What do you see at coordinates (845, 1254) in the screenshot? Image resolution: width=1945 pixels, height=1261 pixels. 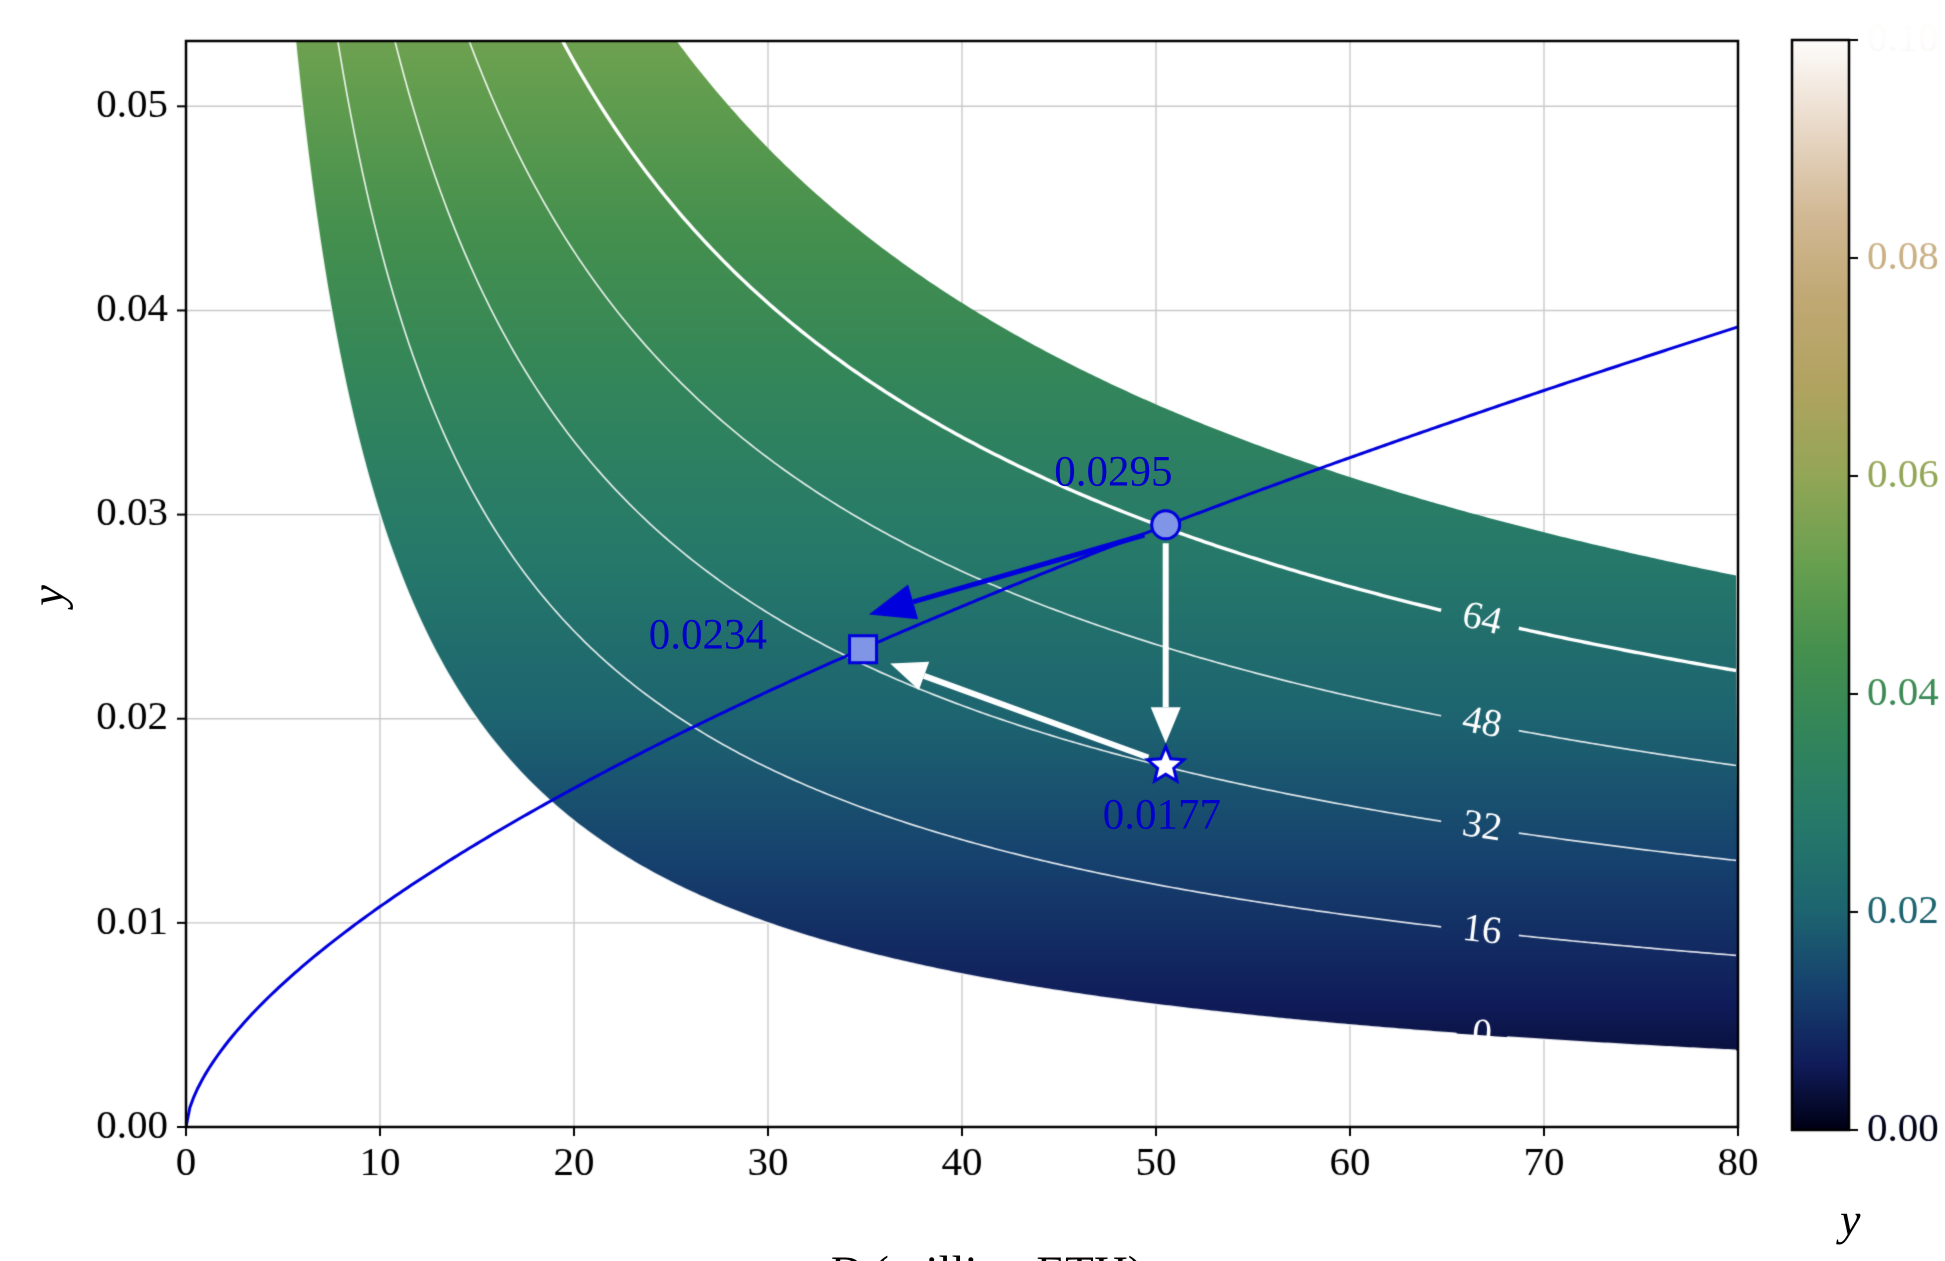 I see `x-axis-variable: D` at bounding box center [845, 1254].